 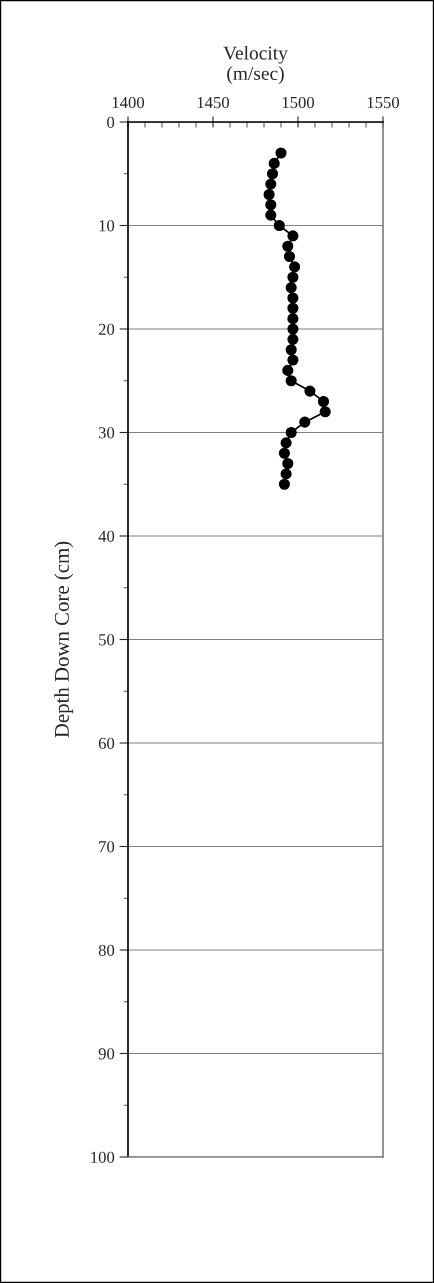 I want to click on y-tick-label: 70, so click(x=107, y=847).